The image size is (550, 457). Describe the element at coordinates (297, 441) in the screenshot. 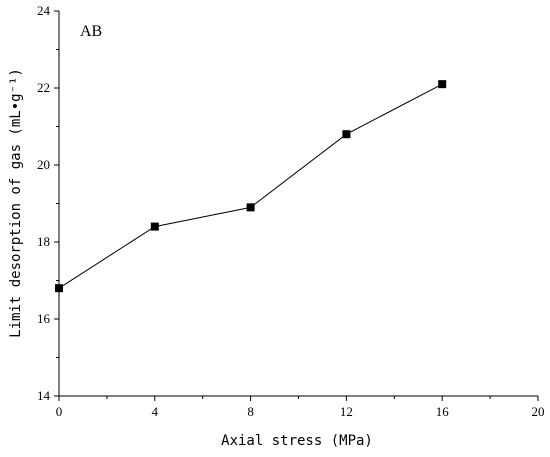

I see `x-axis-title: Axial stress (MPa)` at that location.